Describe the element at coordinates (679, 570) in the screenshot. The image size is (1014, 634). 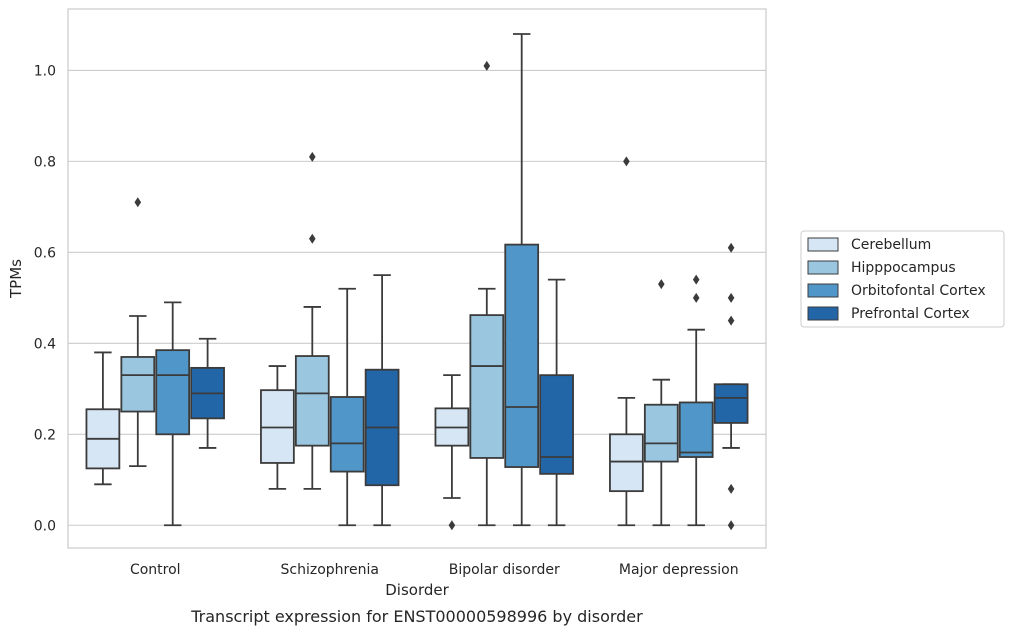
I see `x-tick-label: Major depression` at that location.